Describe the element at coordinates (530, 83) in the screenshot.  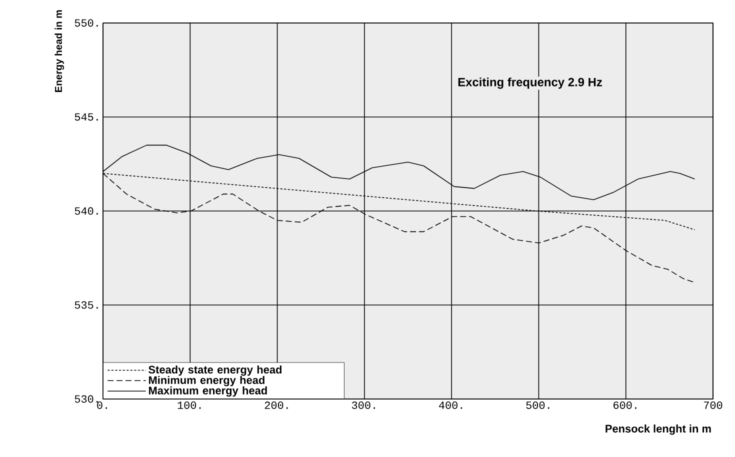
I see `annotation: Exciting frequency 2.9 Hz` at that location.